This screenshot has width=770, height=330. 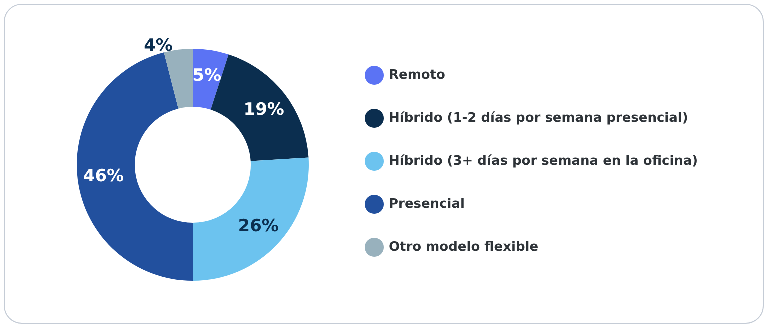 I want to click on data-label: 19%, so click(x=264, y=110).